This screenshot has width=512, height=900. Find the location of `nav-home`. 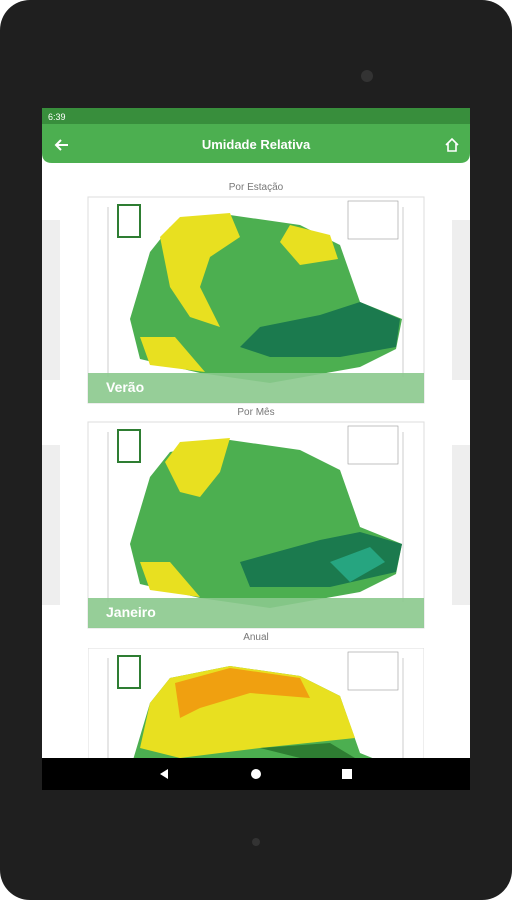

nav-home is located at coordinates (256, 774).